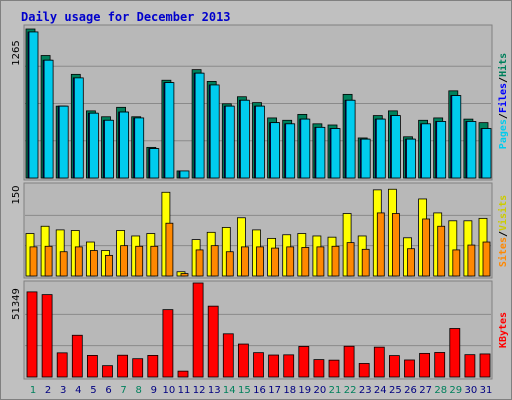 This screenshot has height=400, width=512. I want to click on x-tick-label: 30, so click(471, 390).